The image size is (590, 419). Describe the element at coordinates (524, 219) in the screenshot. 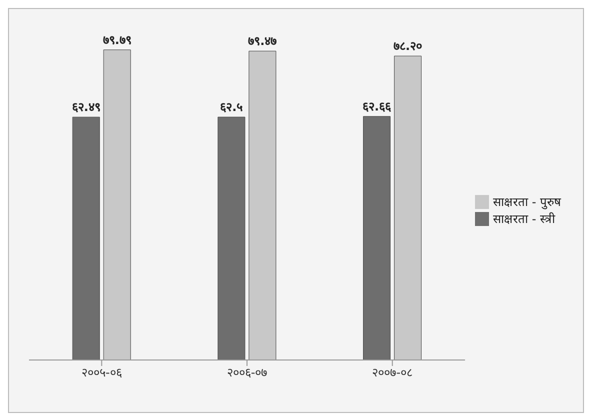

I see `legend-label: साक्षरता - स्त्री` at that location.